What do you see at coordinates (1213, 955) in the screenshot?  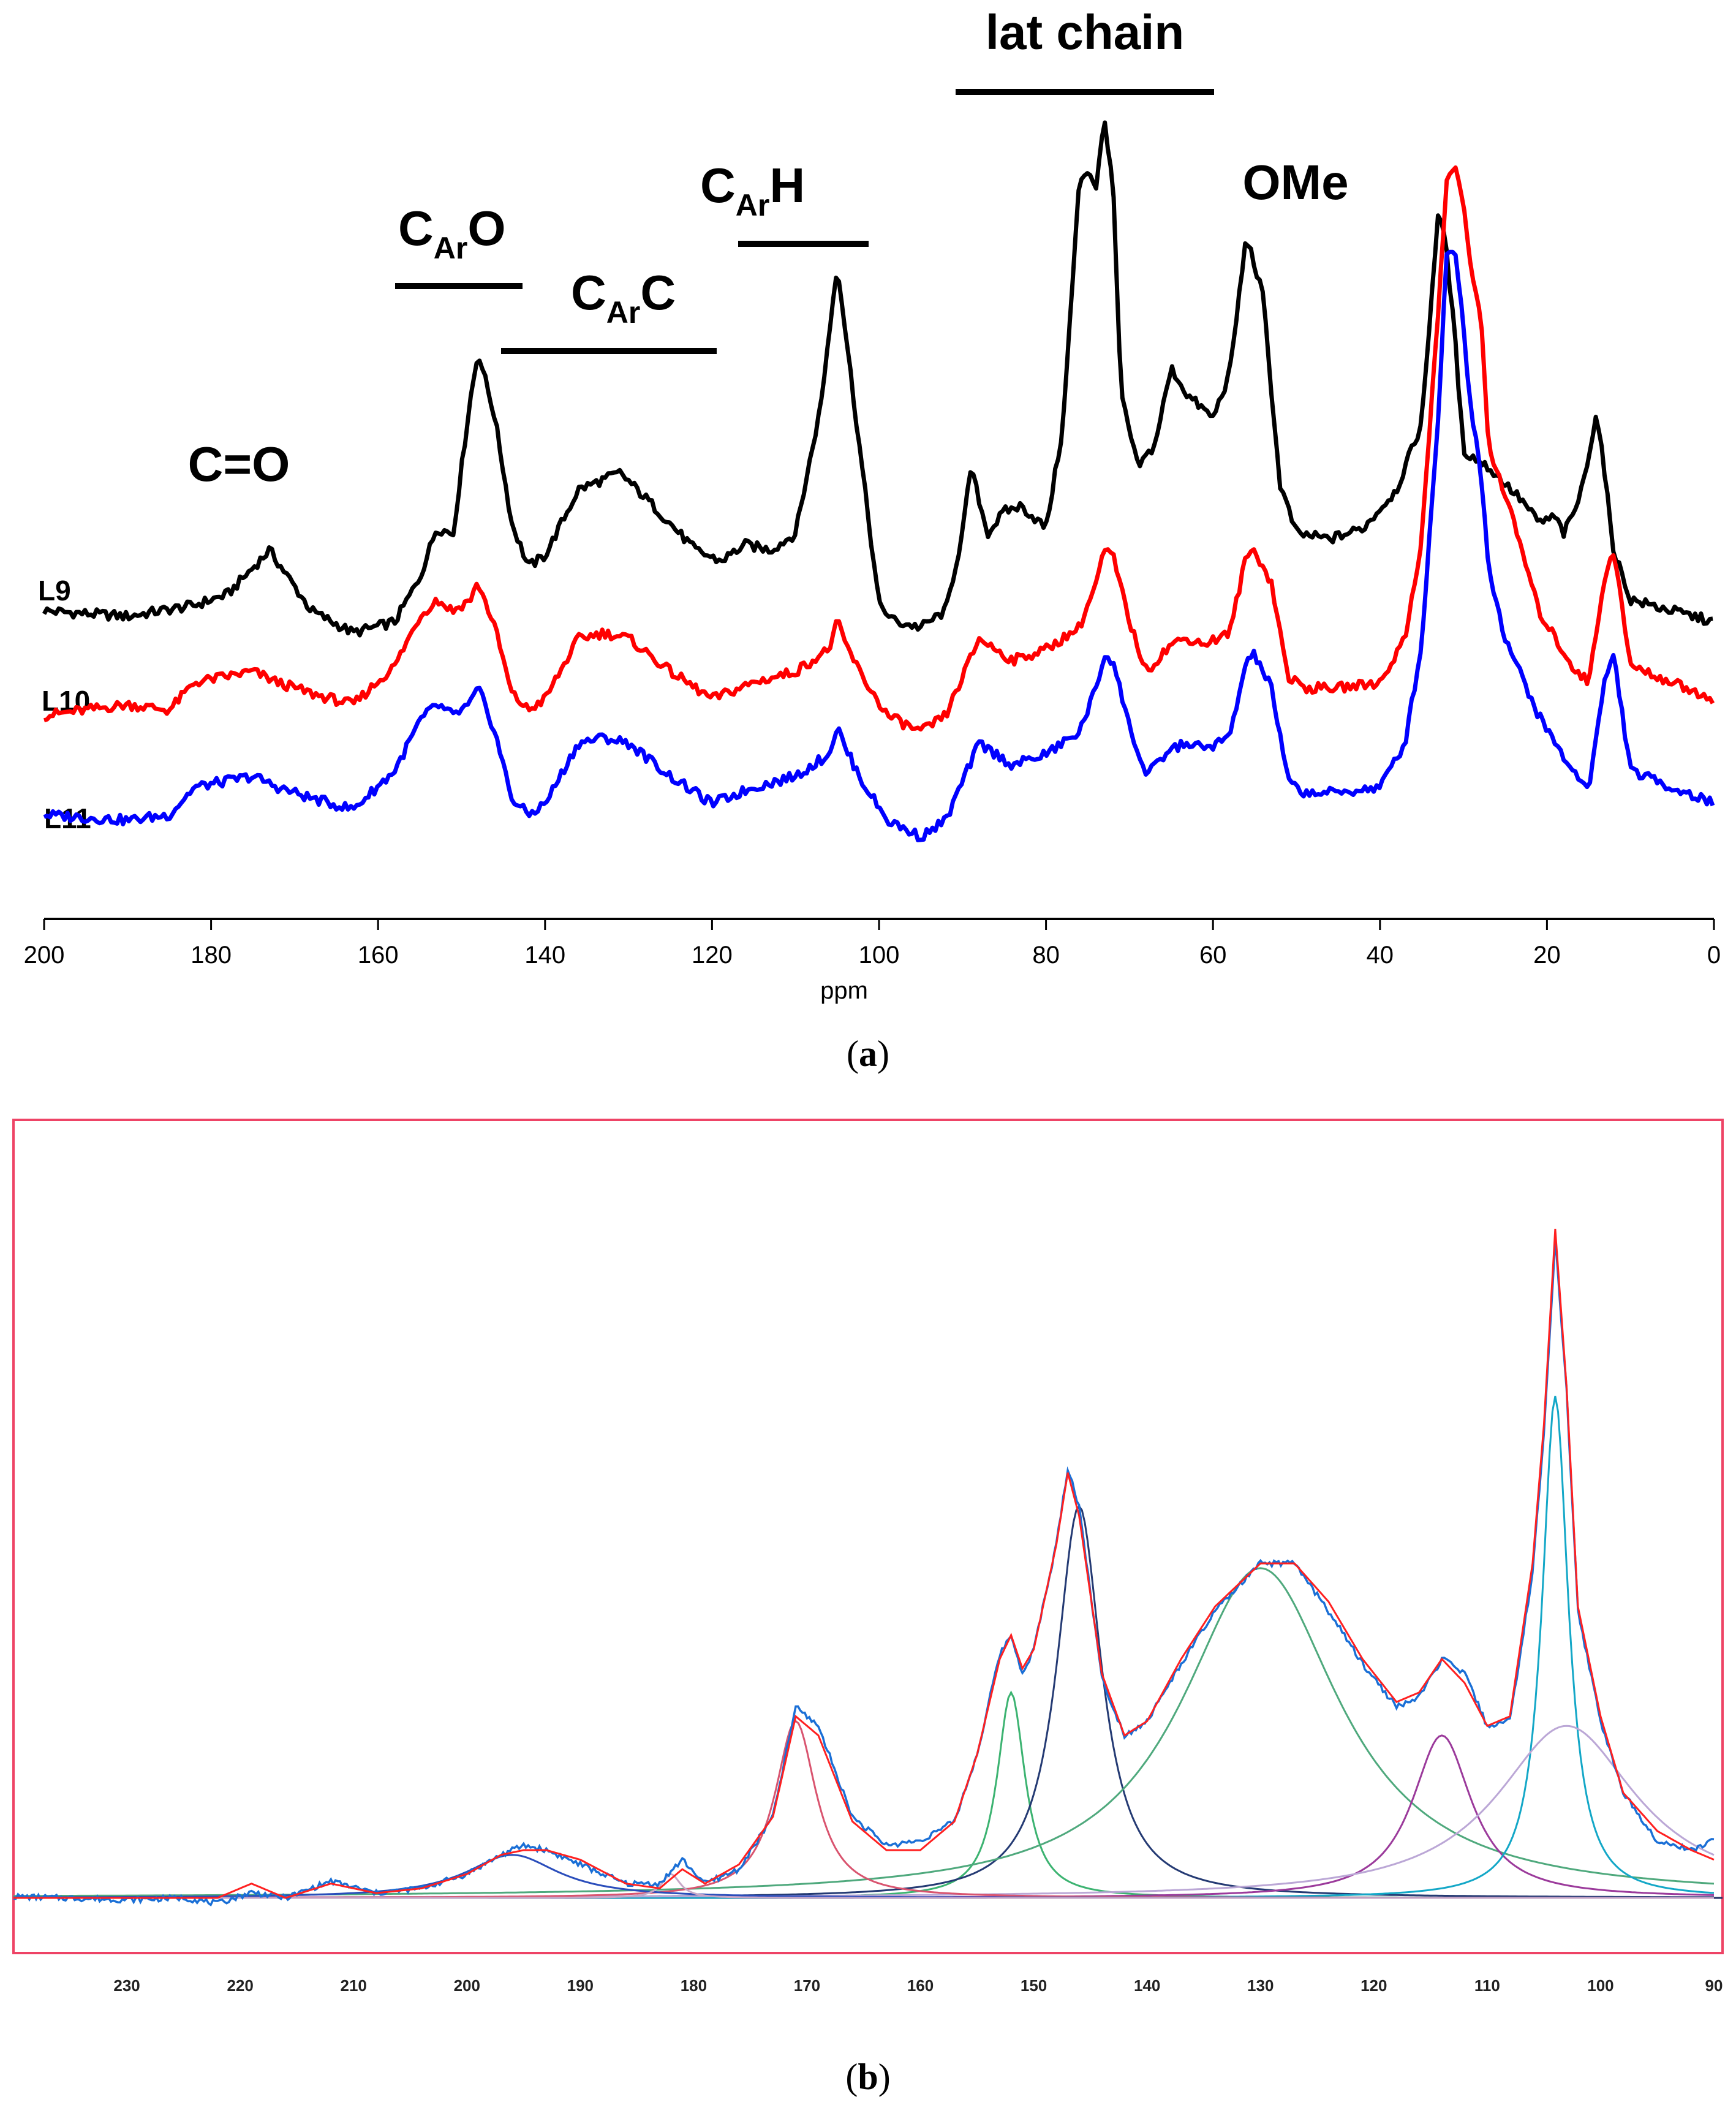 I see `panel-a-tick-label: 60` at bounding box center [1213, 955].